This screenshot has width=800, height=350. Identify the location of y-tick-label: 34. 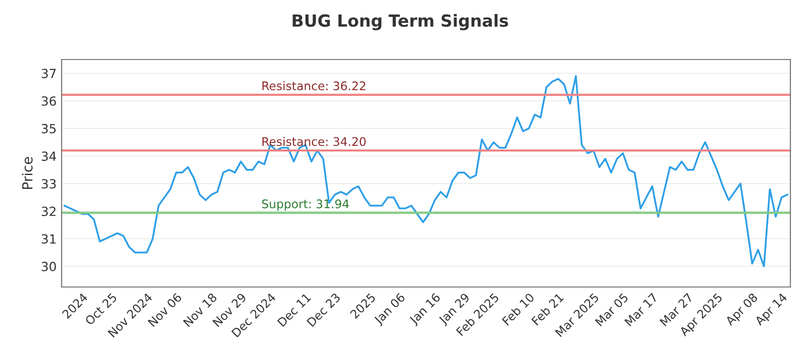
(49, 156).